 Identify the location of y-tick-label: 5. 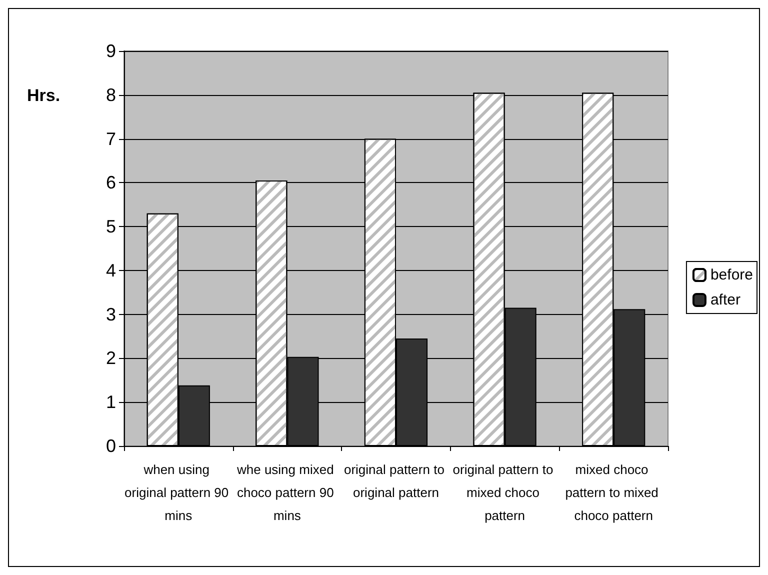
(111, 226).